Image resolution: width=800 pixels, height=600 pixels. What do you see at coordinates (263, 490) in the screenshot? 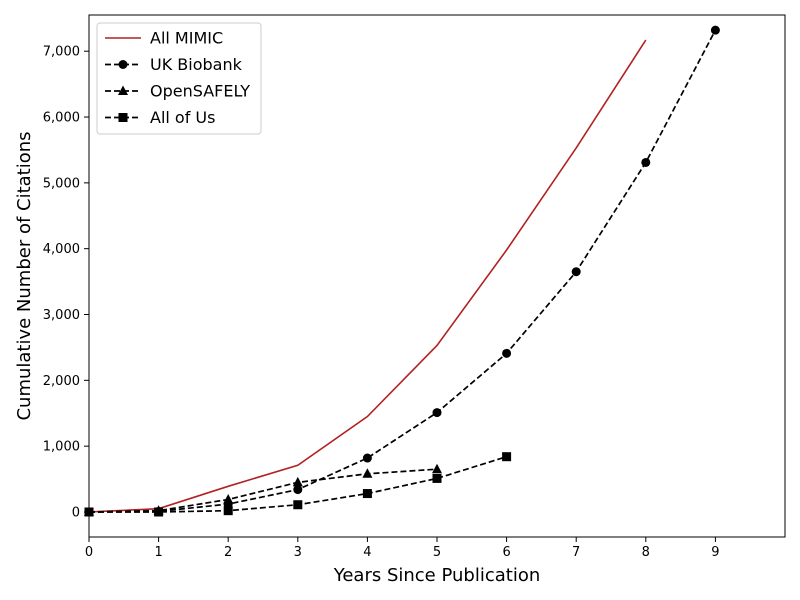
I see `series-line-opensafely` at bounding box center [263, 490].